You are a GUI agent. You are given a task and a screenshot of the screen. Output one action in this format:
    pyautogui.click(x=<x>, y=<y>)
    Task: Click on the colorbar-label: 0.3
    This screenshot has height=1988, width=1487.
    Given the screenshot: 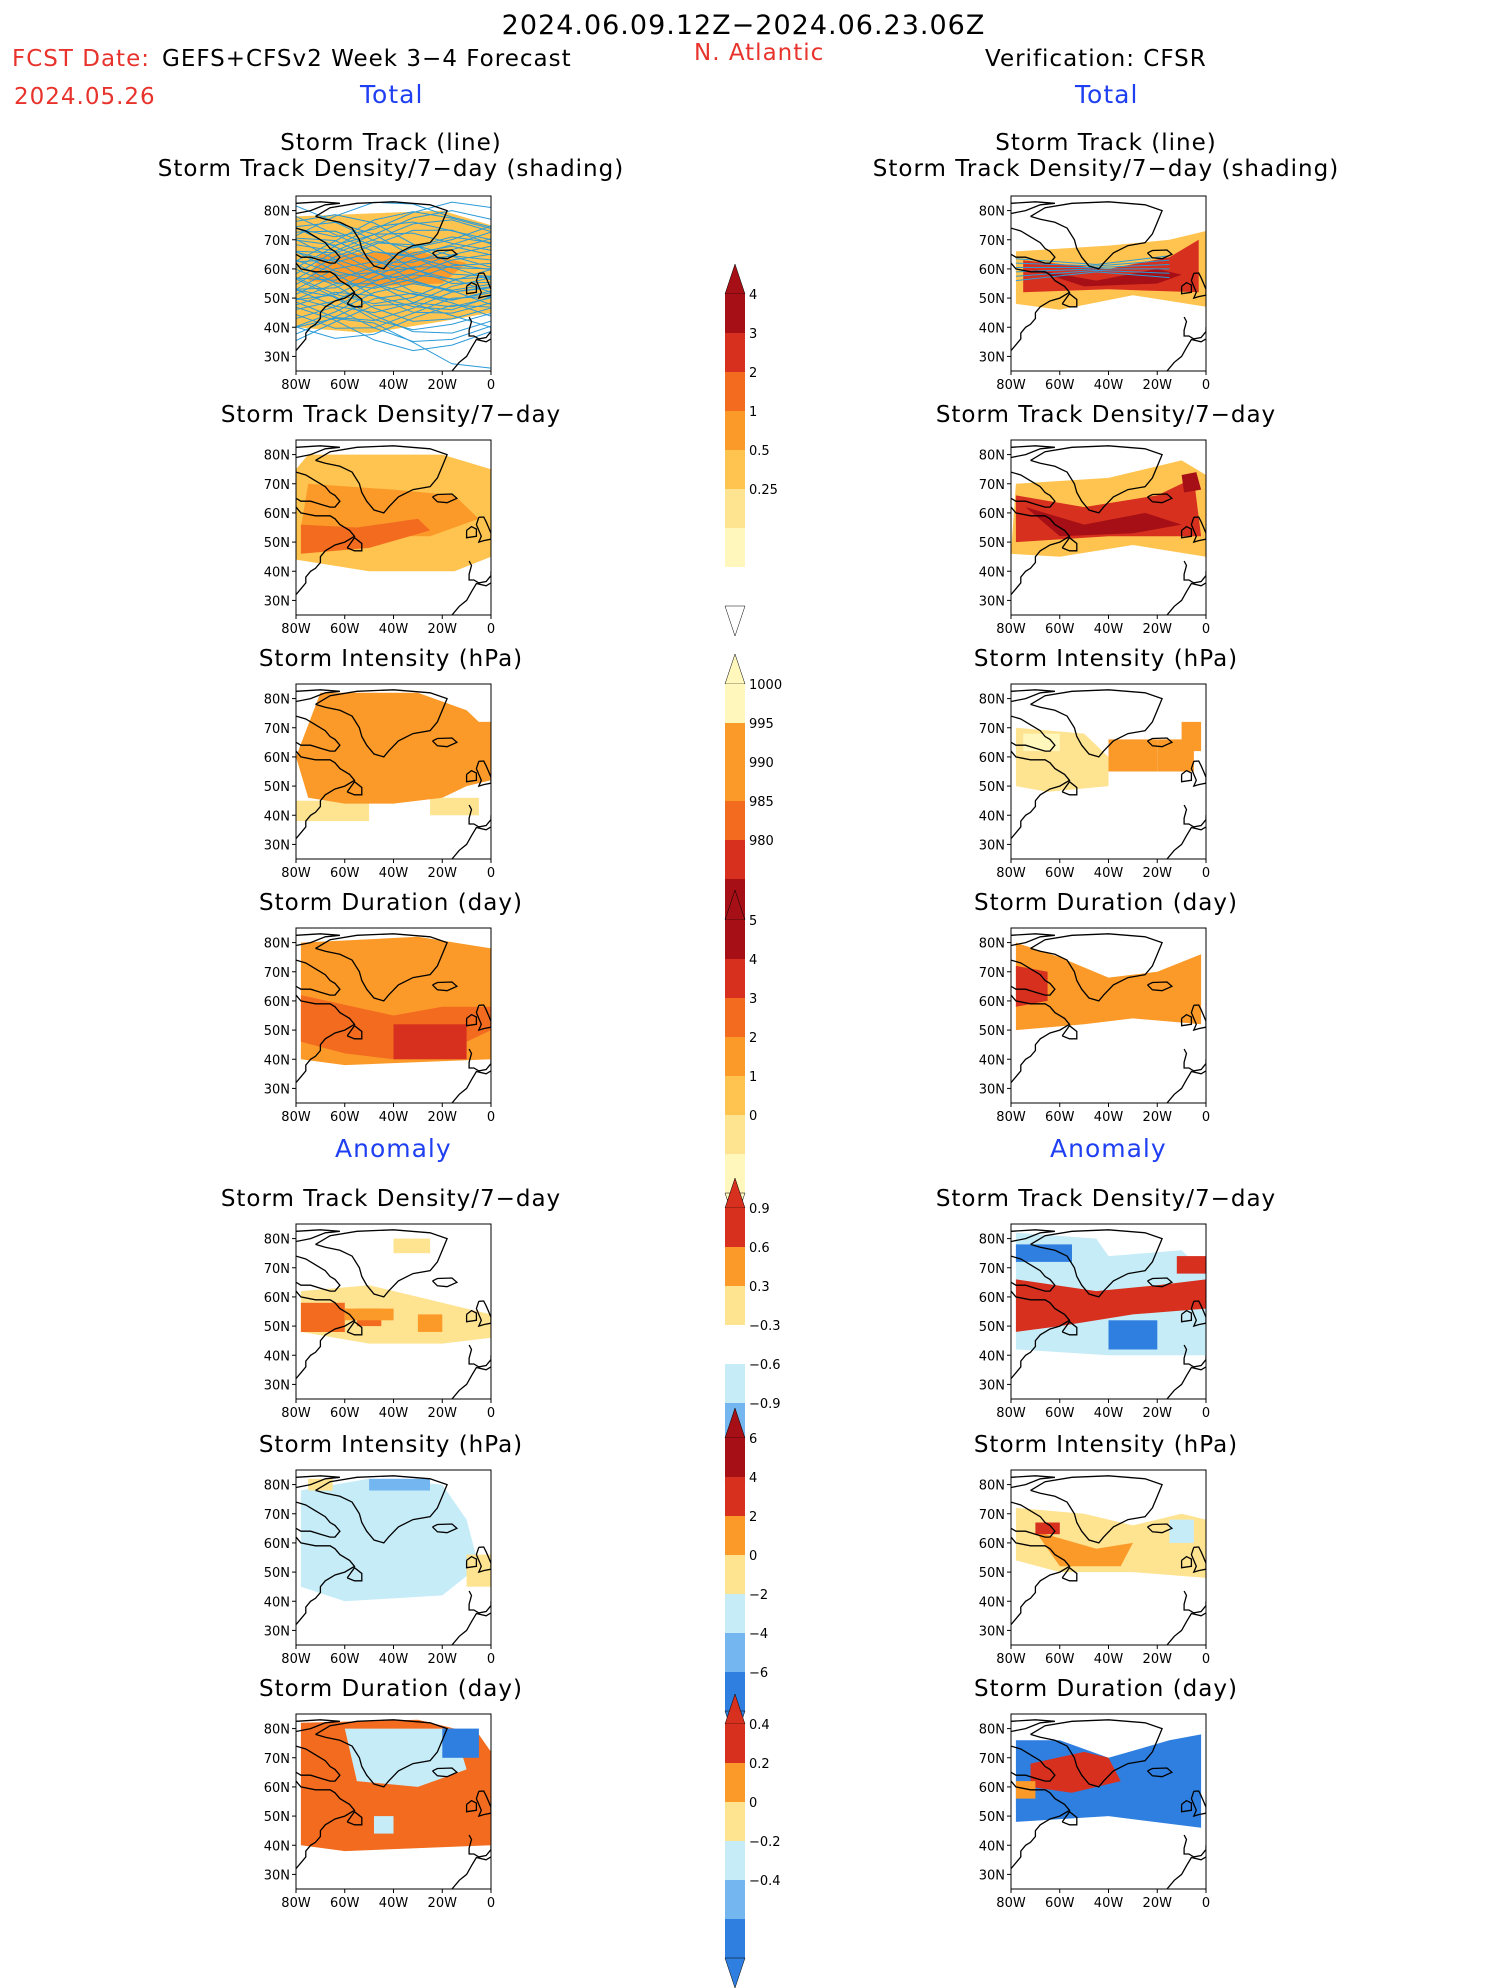 What is the action you would take?
    pyautogui.click(x=759, y=1287)
    